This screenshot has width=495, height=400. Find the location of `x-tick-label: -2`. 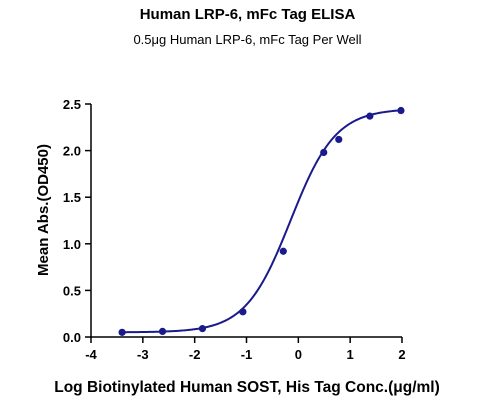

x-tick-label: -2 is located at coordinates (195, 354).